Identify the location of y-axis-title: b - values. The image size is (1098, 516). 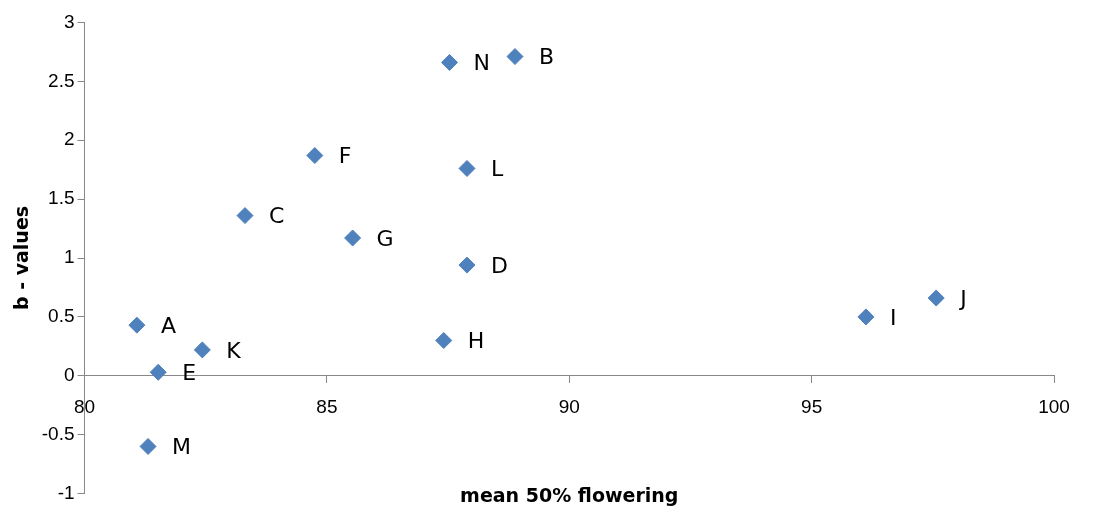
(21, 258).